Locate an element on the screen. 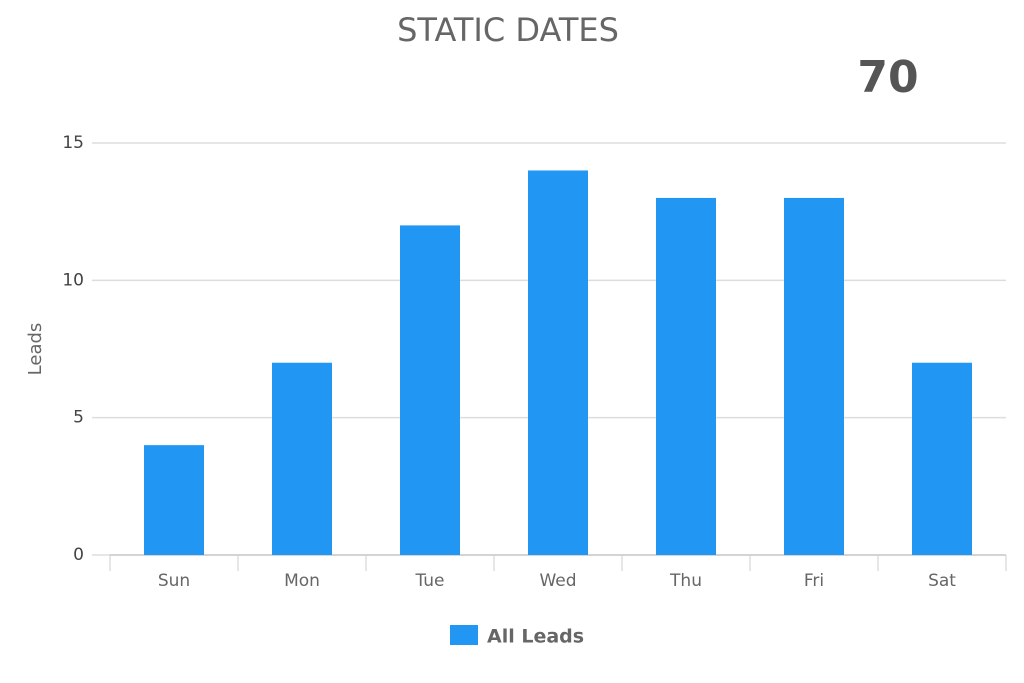 This screenshot has height=683, width=1024. x-tick-label: Wed is located at coordinates (557, 581).